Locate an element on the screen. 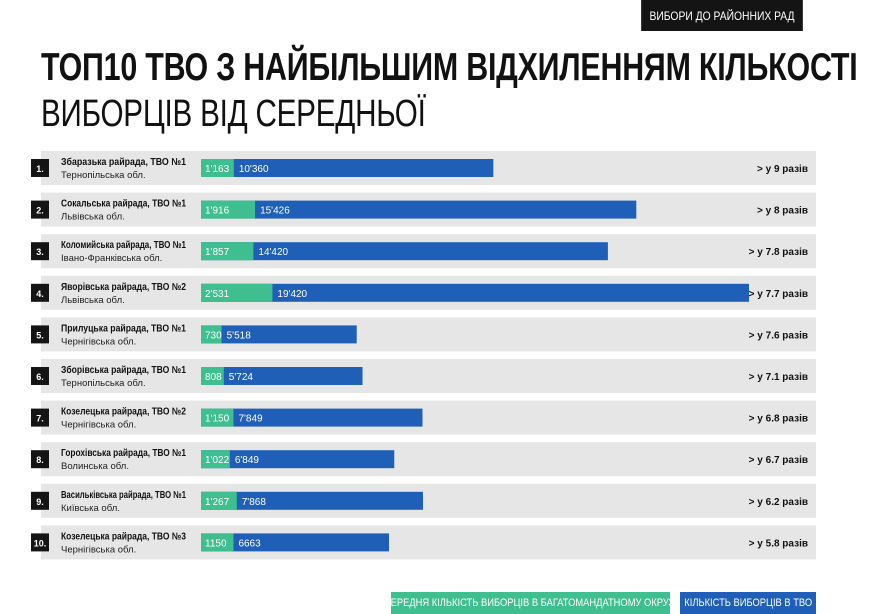  legend-tvo: КІЛЬКІСТЬ ВИБОРЦІВ В ТВО is located at coordinates (748, 603).